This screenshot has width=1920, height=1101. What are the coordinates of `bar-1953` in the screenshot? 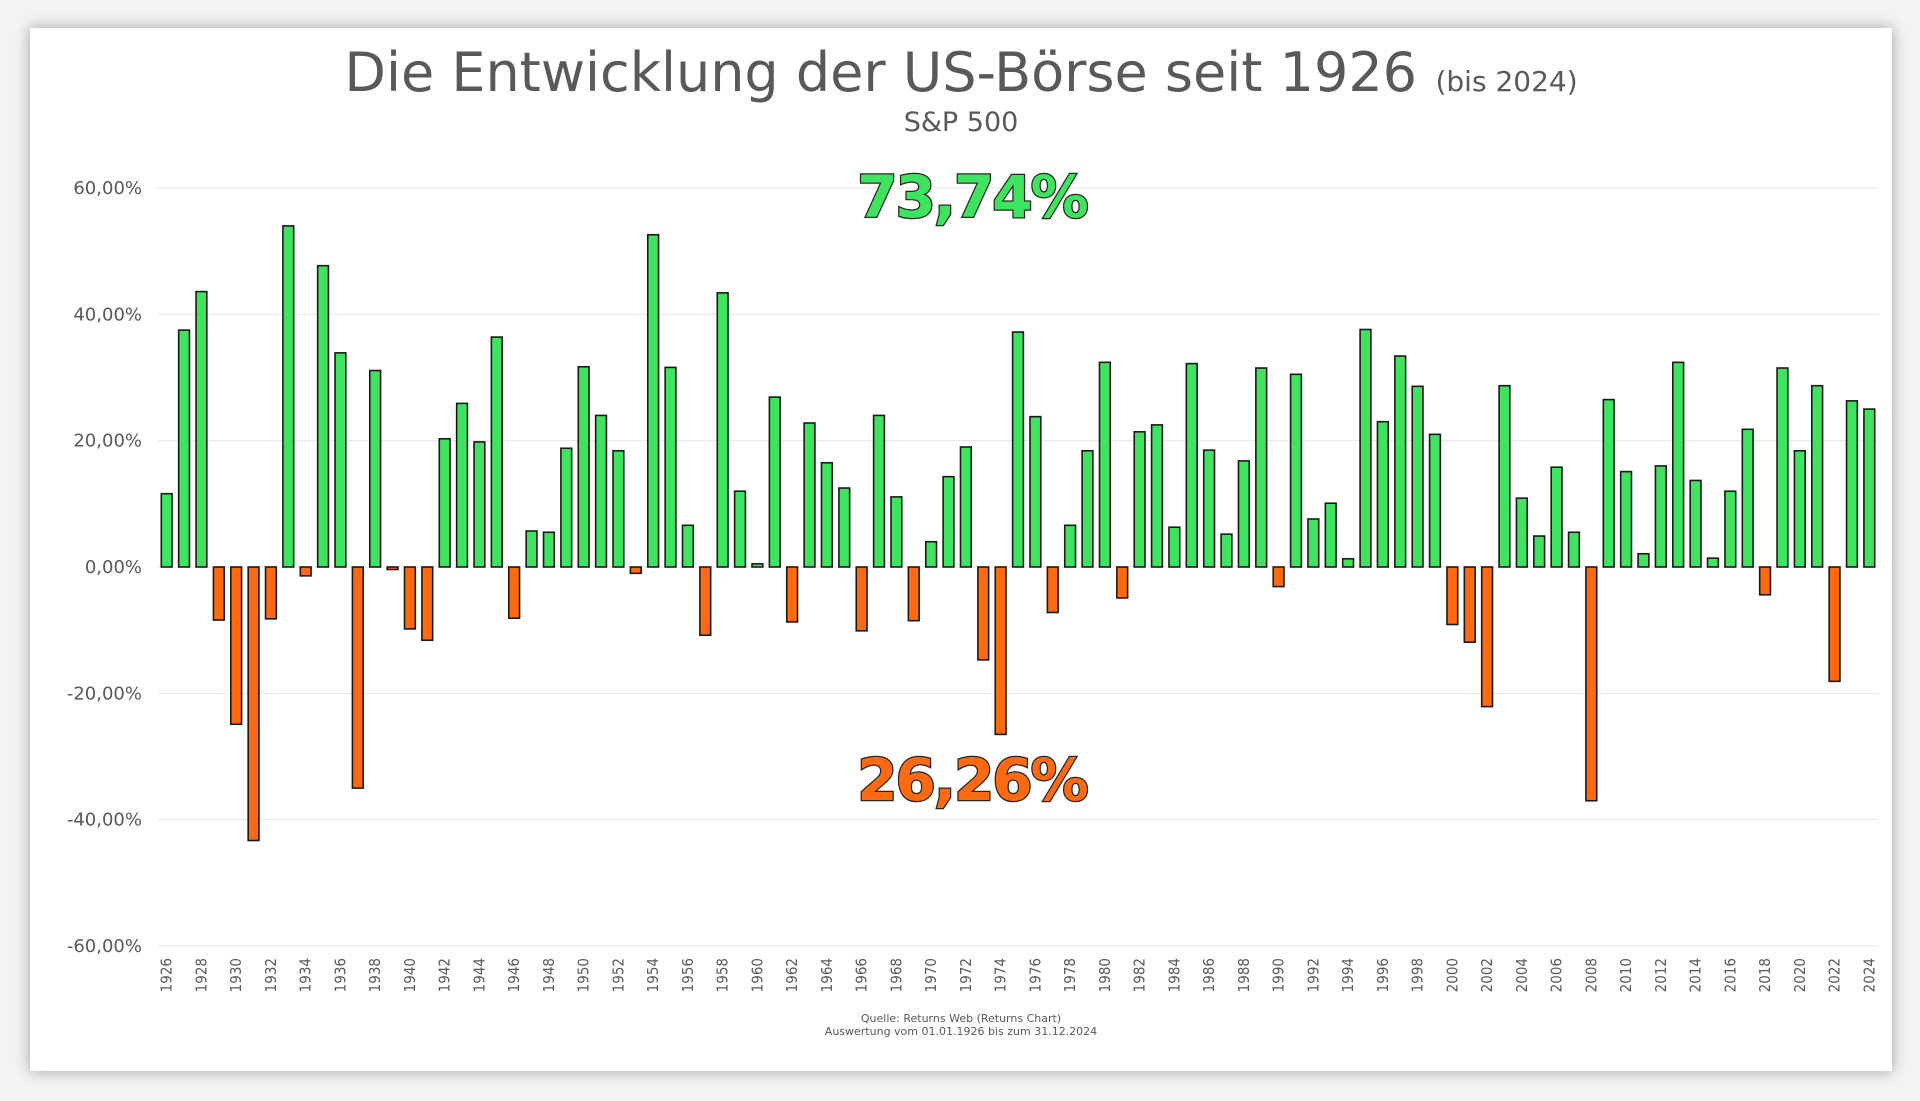 It's located at (635, 570).